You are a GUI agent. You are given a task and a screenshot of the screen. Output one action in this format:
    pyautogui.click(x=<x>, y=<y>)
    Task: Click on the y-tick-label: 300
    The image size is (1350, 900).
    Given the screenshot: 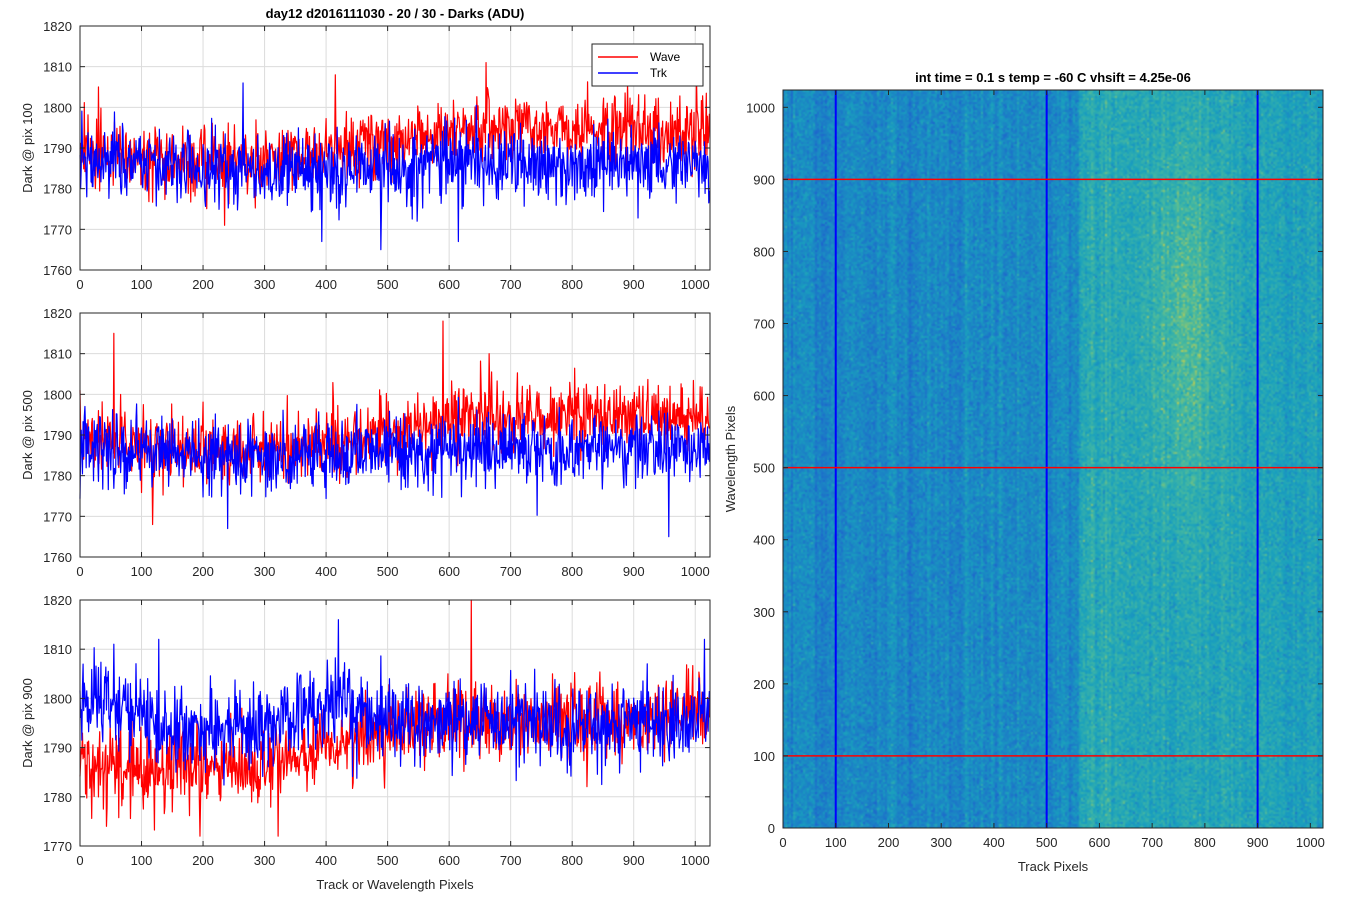 What is the action you would take?
    pyautogui.click(x=764, y=612)
    